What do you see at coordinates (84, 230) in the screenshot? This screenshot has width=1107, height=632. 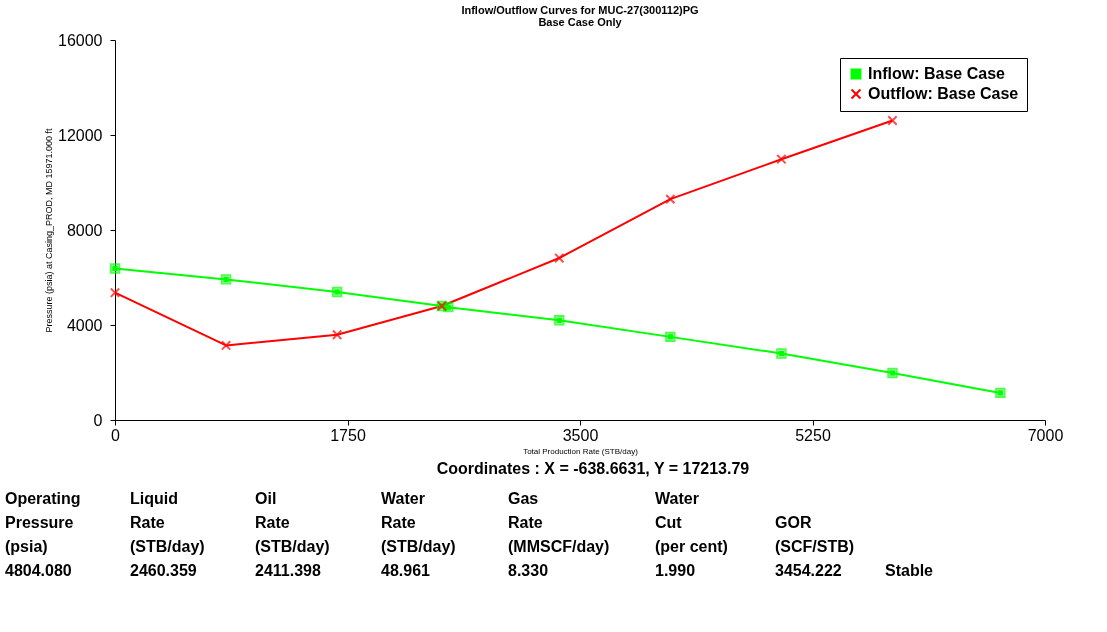 I see `y-tick-label: 8000` at bounding box center [84, 230].